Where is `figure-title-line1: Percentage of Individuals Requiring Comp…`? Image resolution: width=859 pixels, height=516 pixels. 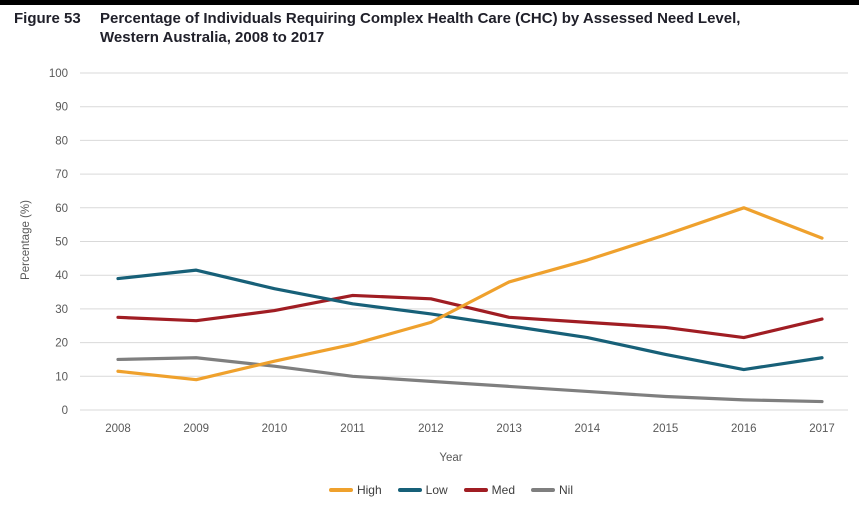 figure-title-line1: Percentage of Individuals Requiring Comp… is located at coordinates (420, 18).